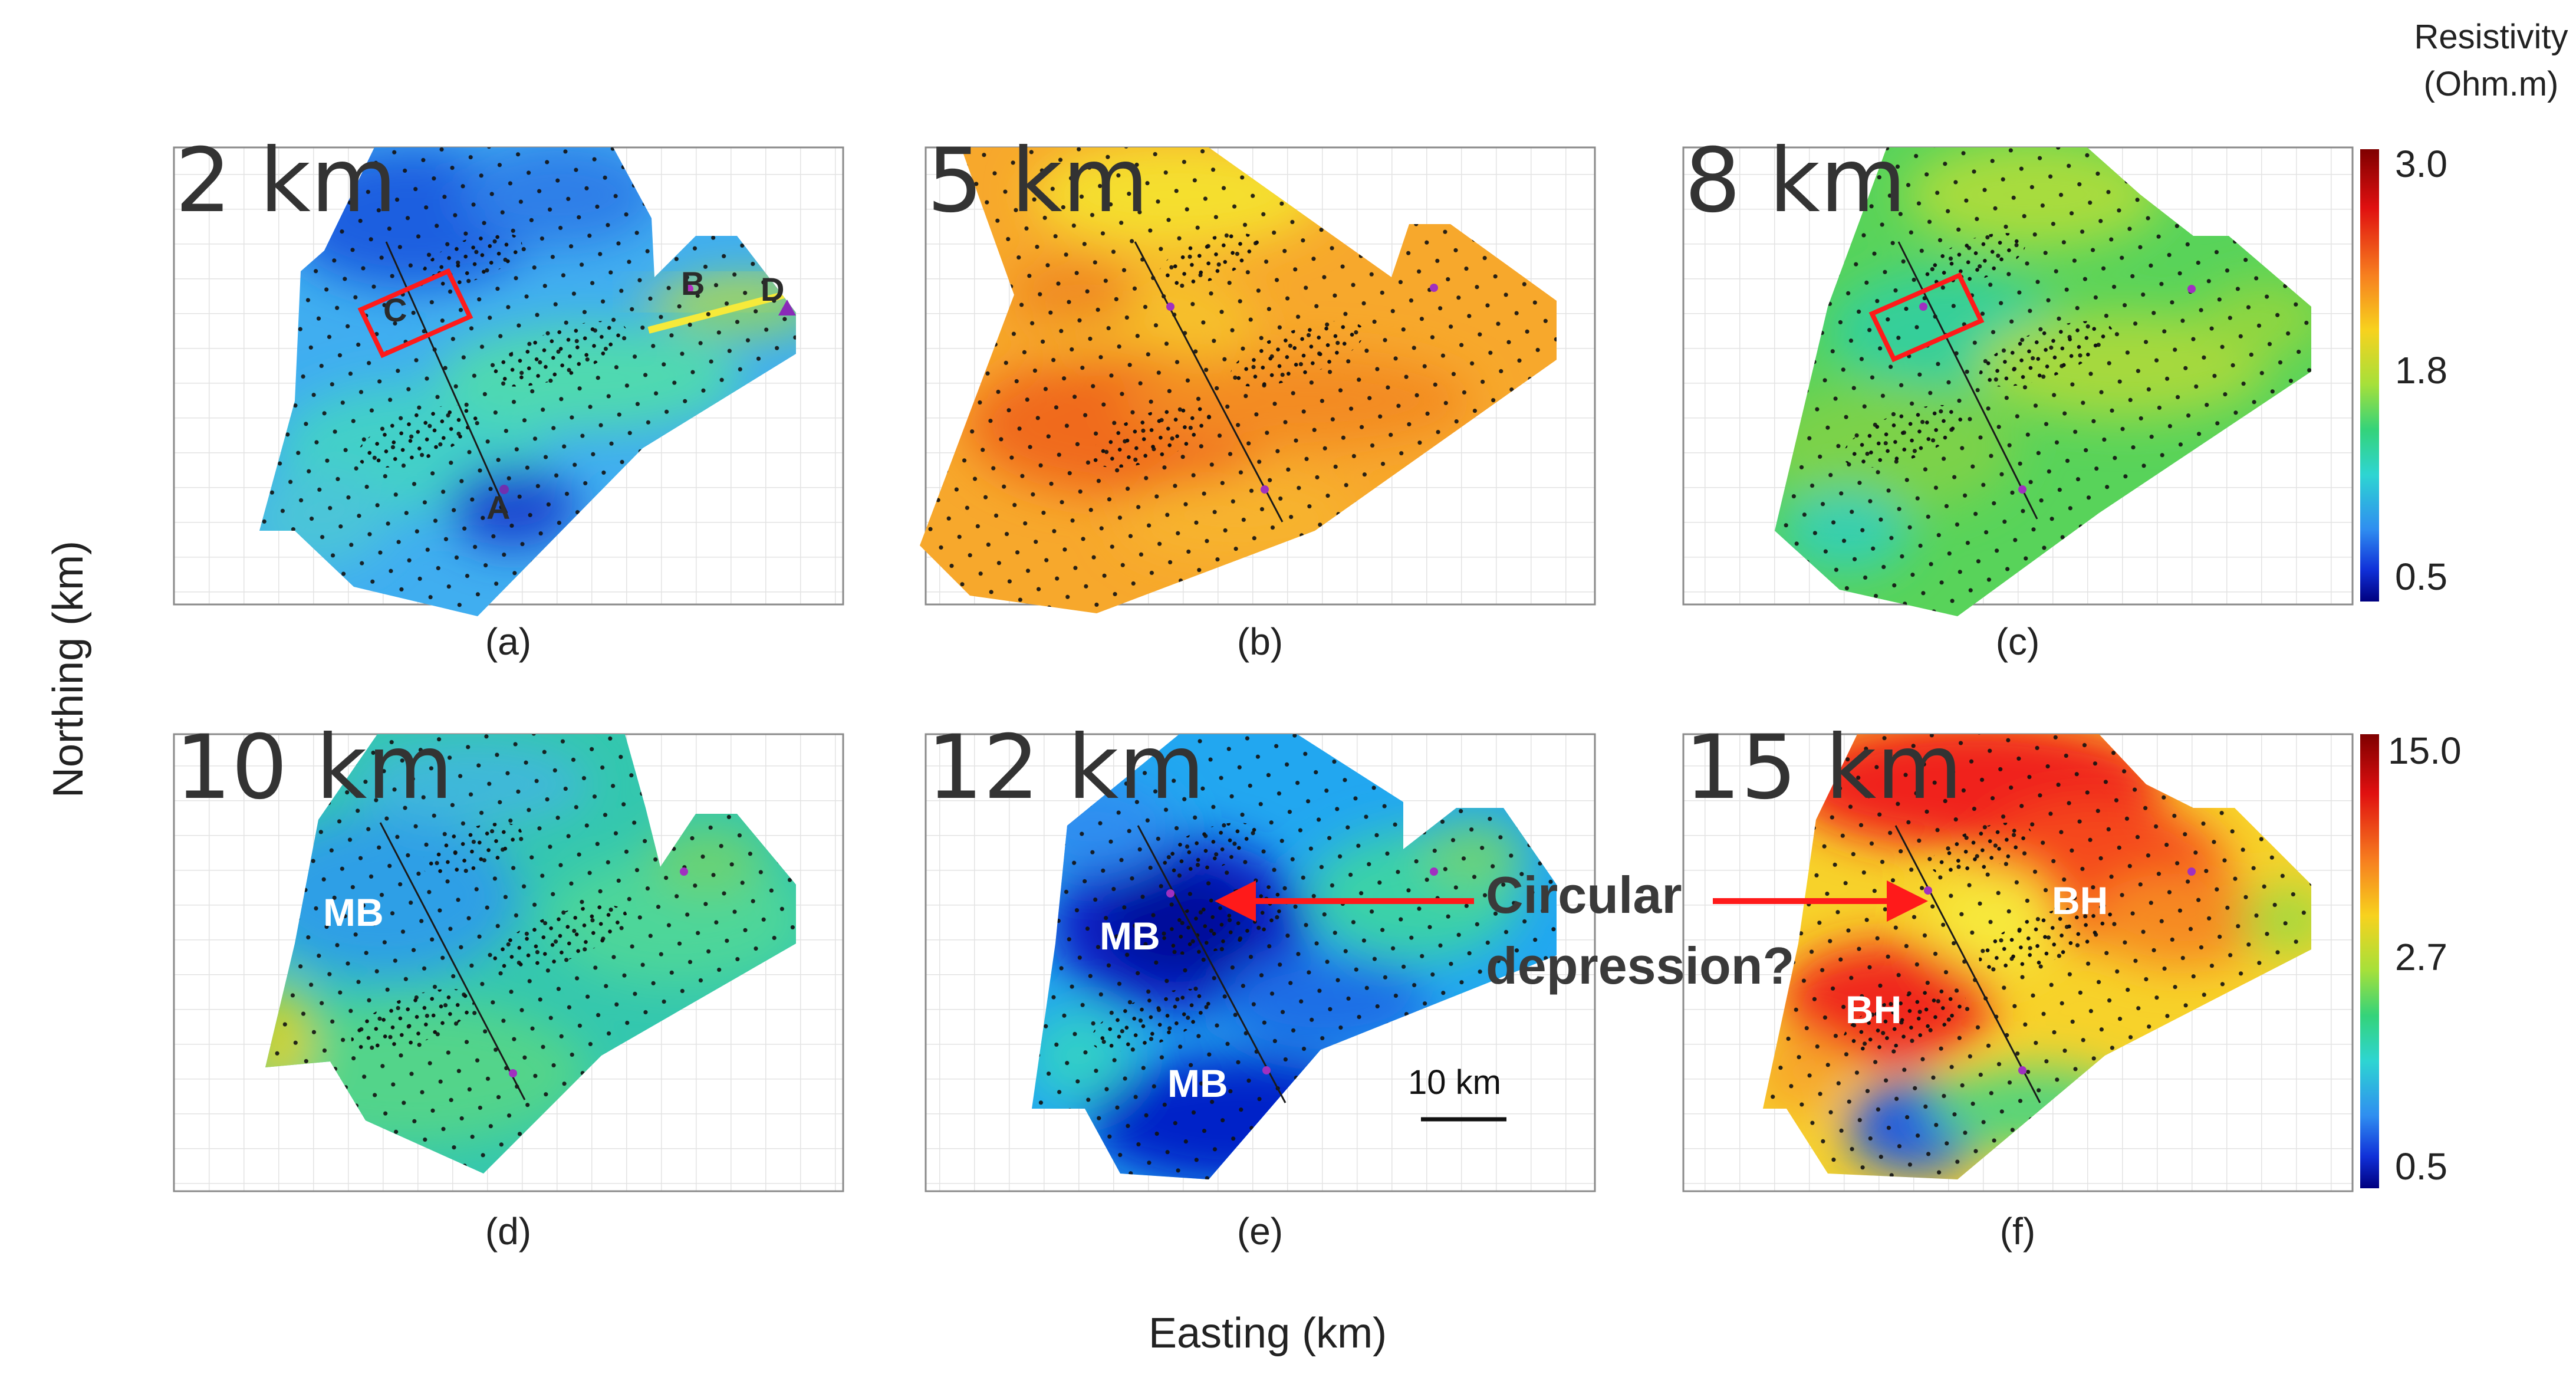 Image resolution: width=2576 pixels, height=1387 pixels. Describe the element at coordinates (2491, 37) in the screenshot. I see `colorbar-title-line1: Resistivity` at that location.